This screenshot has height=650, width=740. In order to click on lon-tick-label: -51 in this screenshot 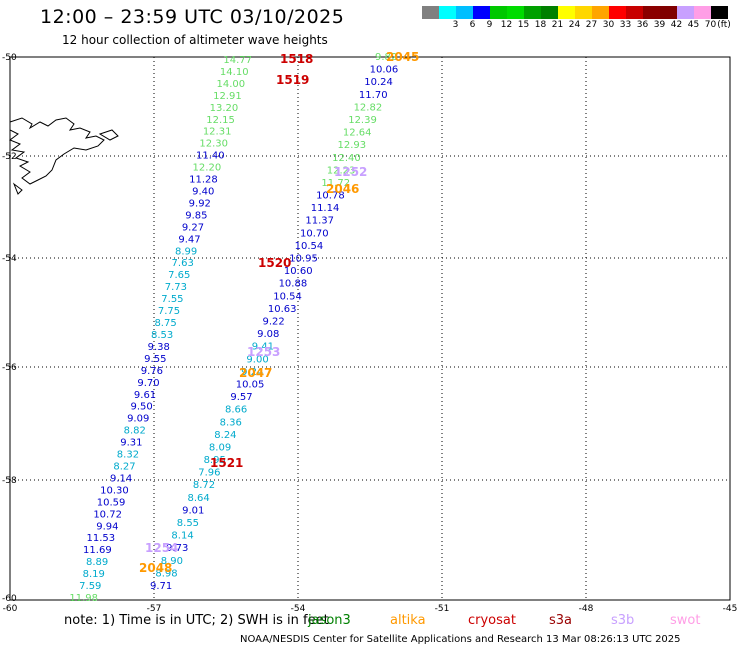, I will do `click(442, 609)`.